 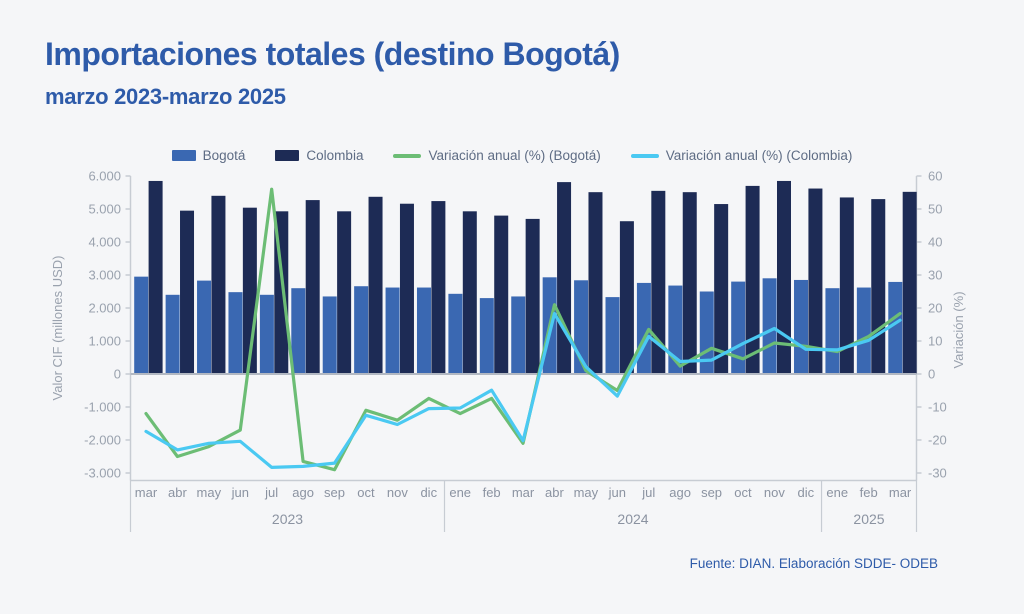 What do you see at coordinates (644, 155) in the screenshot?
I see `legend-swatch-colombia-line` at bounding box center [644, 155].